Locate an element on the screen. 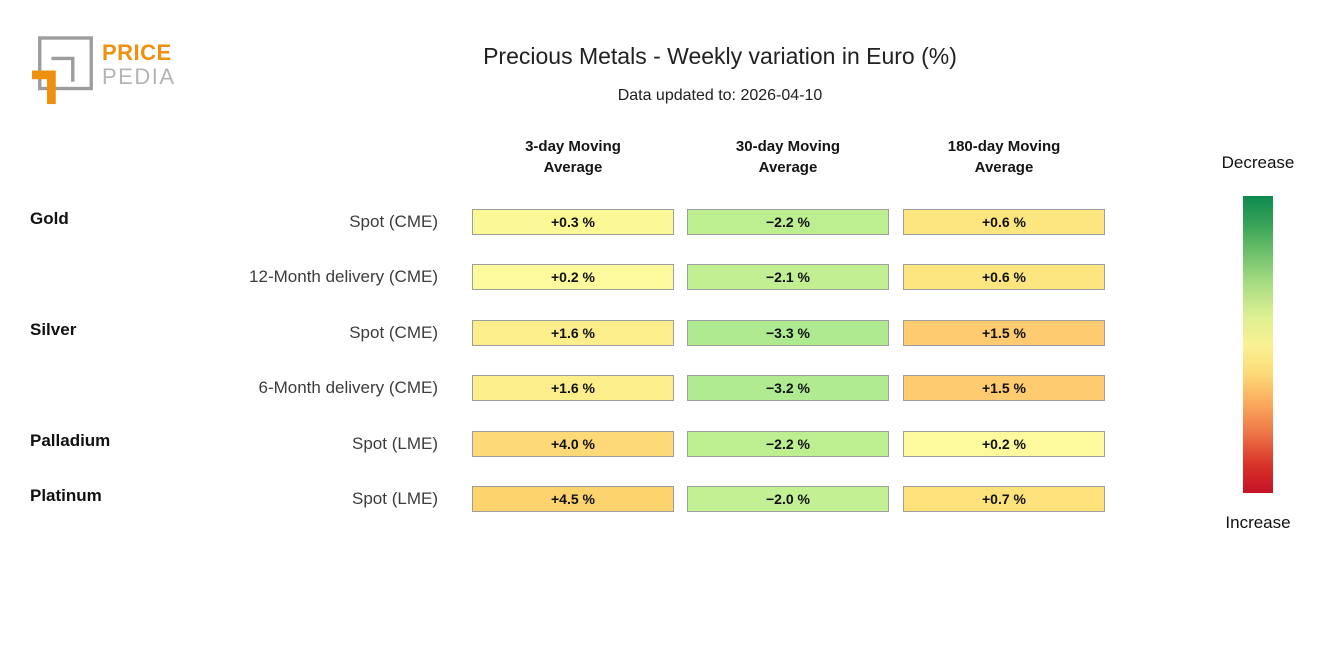 This screenshot has height=645, width=1320. heatmap-cell: −3.2 % is located at coordinates (788, 388).